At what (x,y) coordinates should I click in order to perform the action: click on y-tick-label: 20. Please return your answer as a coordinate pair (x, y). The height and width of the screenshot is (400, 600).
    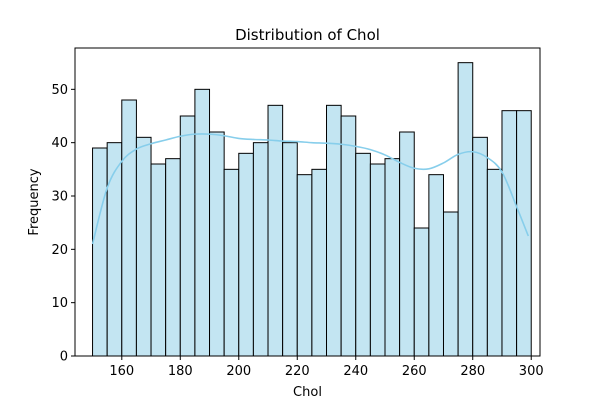
    Looking at the image, I should click on (59, 250).